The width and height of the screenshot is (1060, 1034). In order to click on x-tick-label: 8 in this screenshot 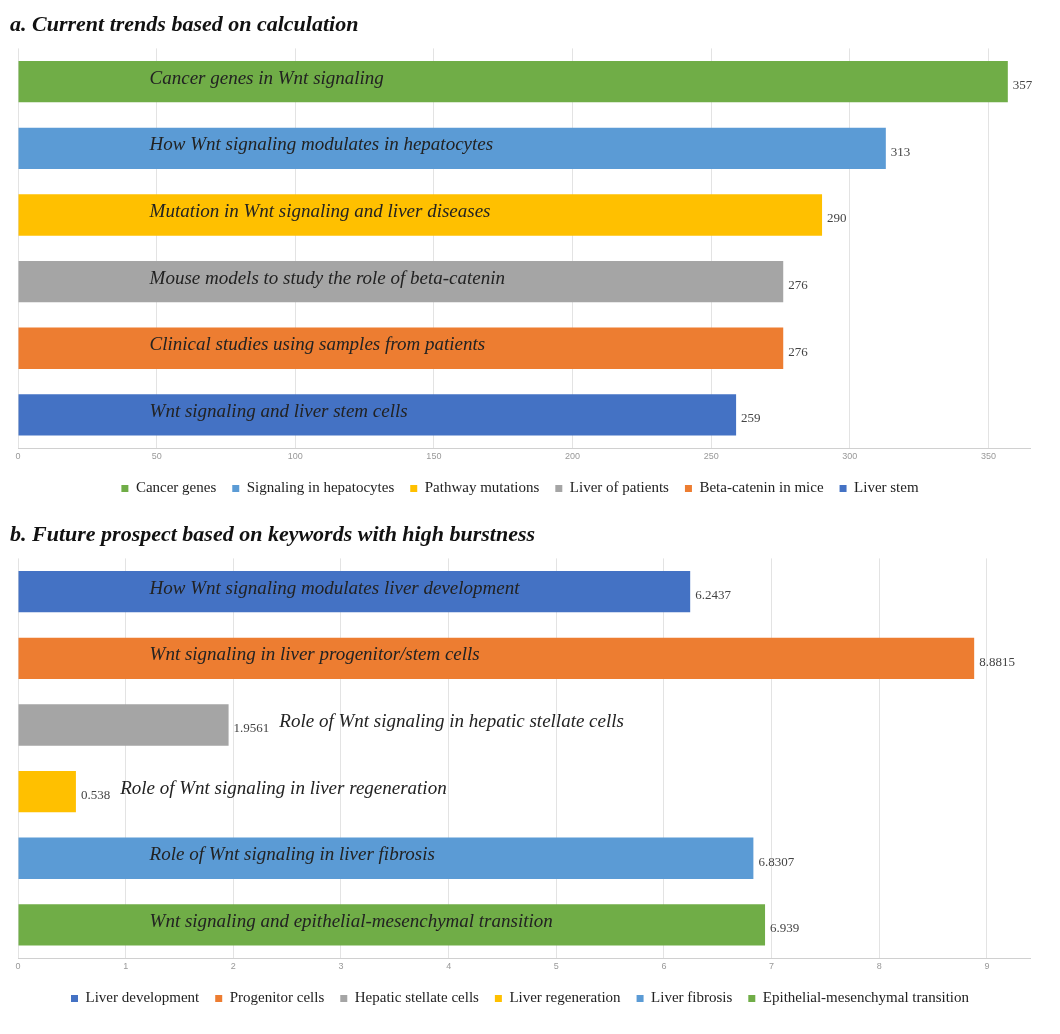, I will do `click(879, 966)`.